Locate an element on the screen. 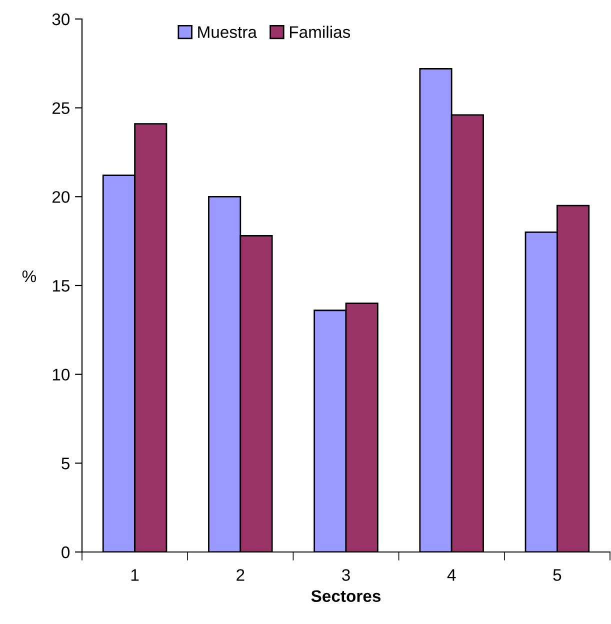 This screenshot has height=624, width=611. x-axis-title: Sectores is located at coordinates (346, 596).